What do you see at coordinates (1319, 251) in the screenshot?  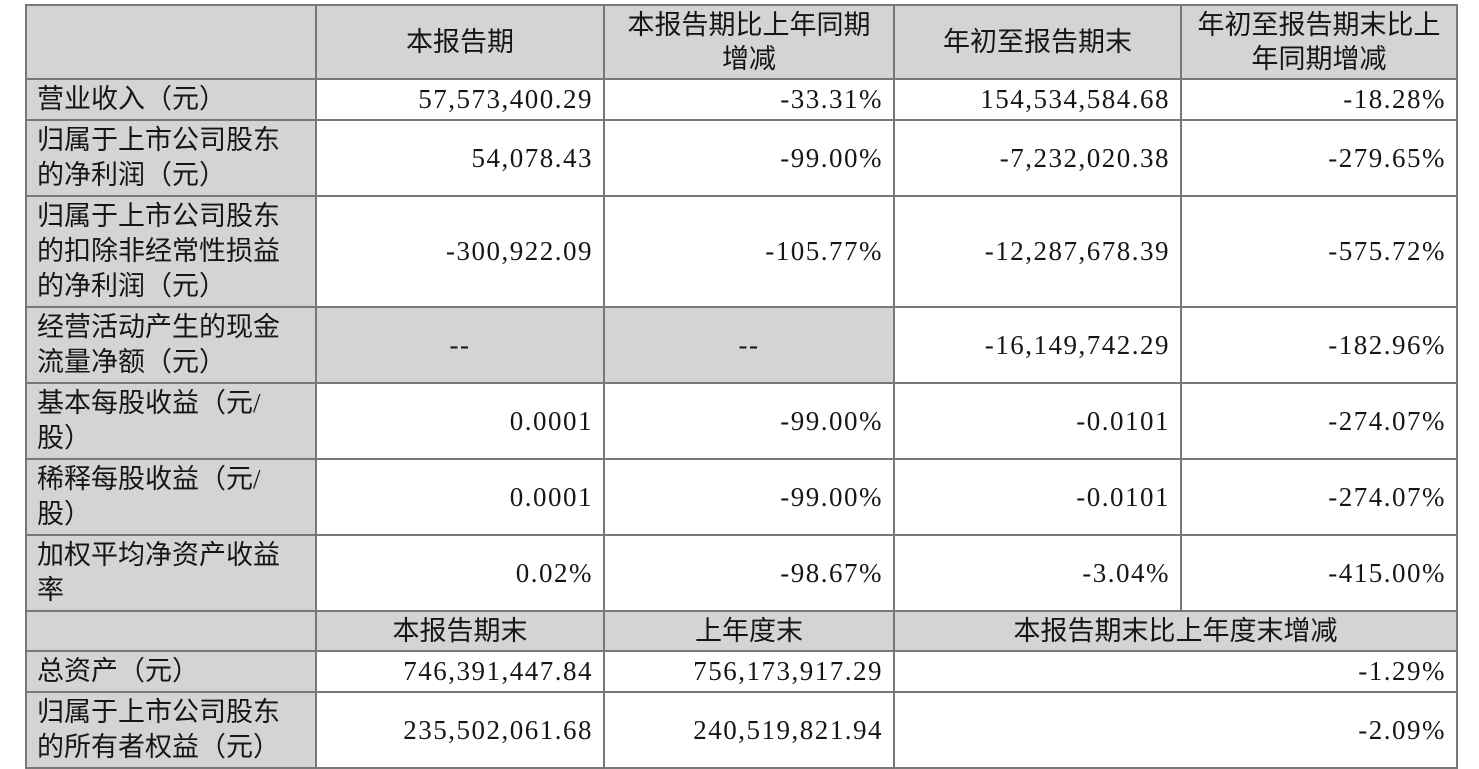 I see `value-ytd-vs: -575.72%` at bounding box center [1319, 251].